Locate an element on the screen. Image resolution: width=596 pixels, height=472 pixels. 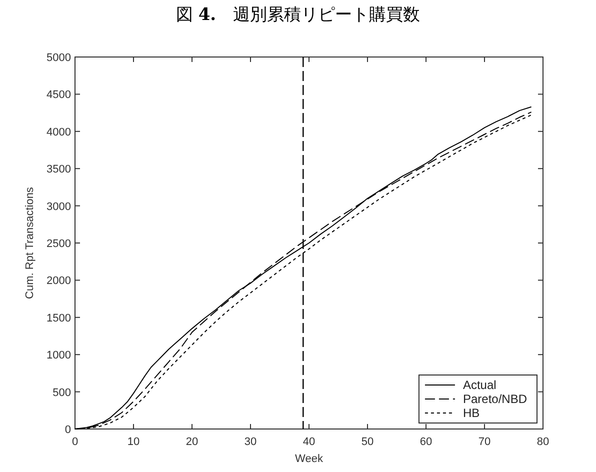
x-tick-label: 50 is located at coordinates (367, 442).